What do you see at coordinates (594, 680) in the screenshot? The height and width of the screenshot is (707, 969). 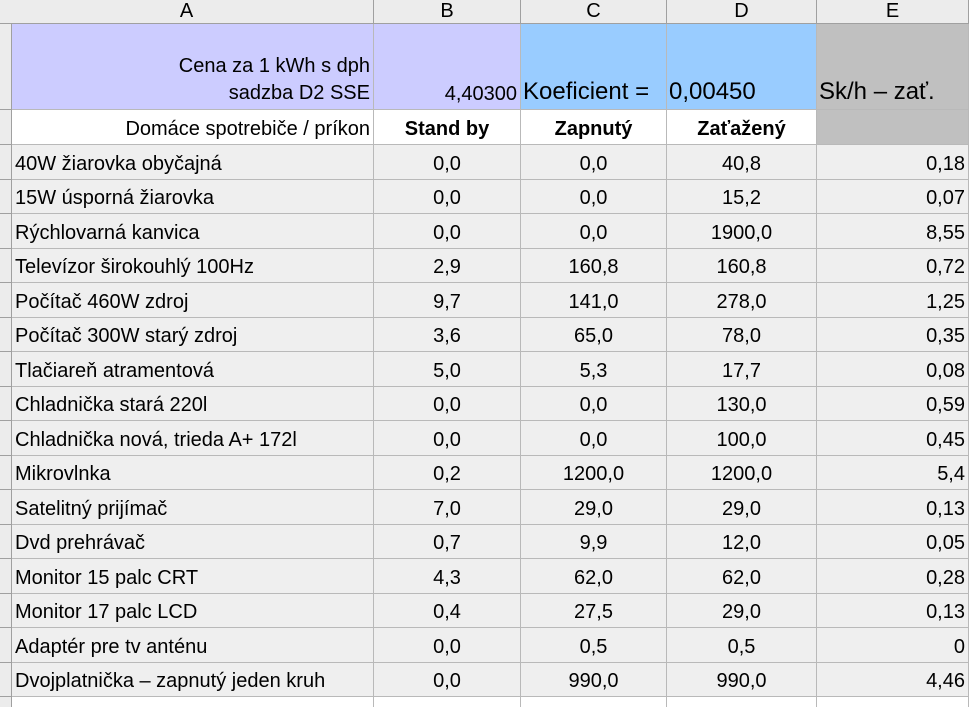 I see `on-value-cell: 990,0` at bounding box center [594, 680].